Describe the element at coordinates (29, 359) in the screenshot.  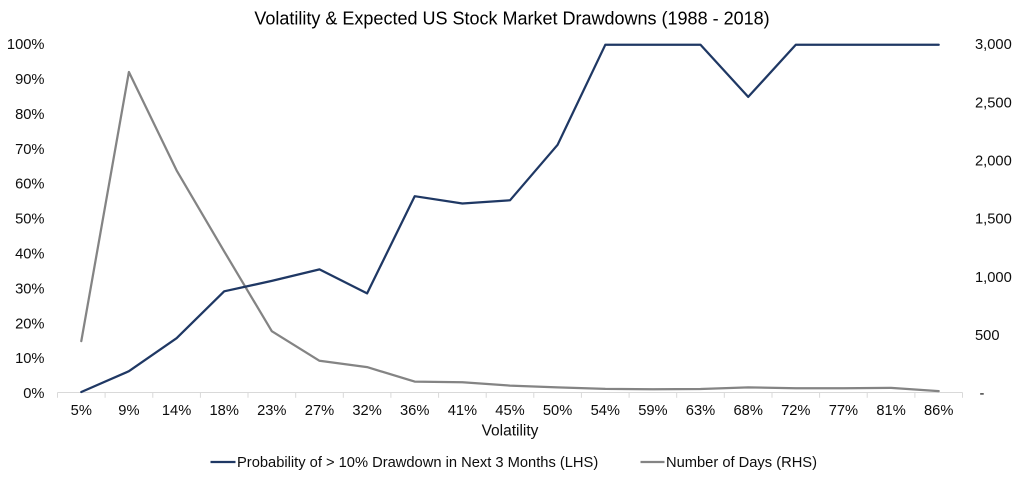
I see `svg-text: 10%` at that location.